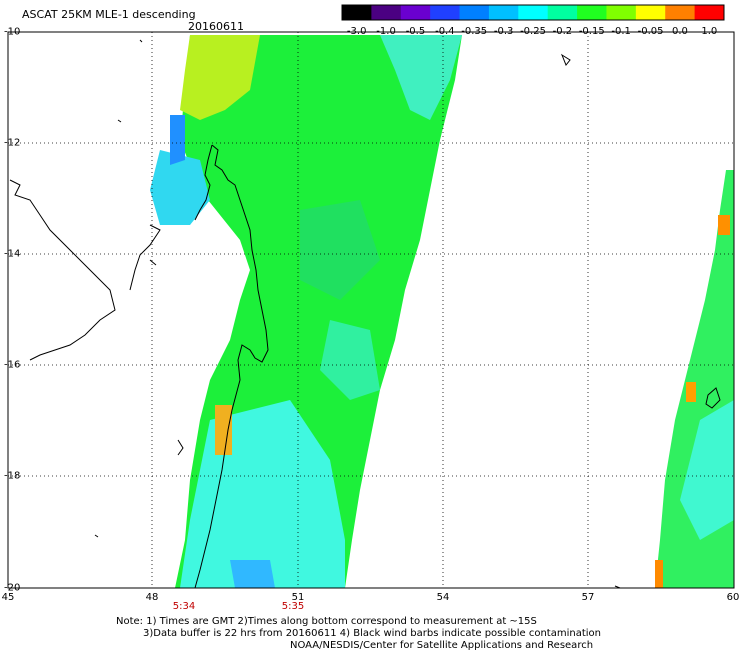 This screenshot has height=651, width=740. Describe the element at coordinates (713, 398) in the screenshot. I see `mauritius-outline` at that location.